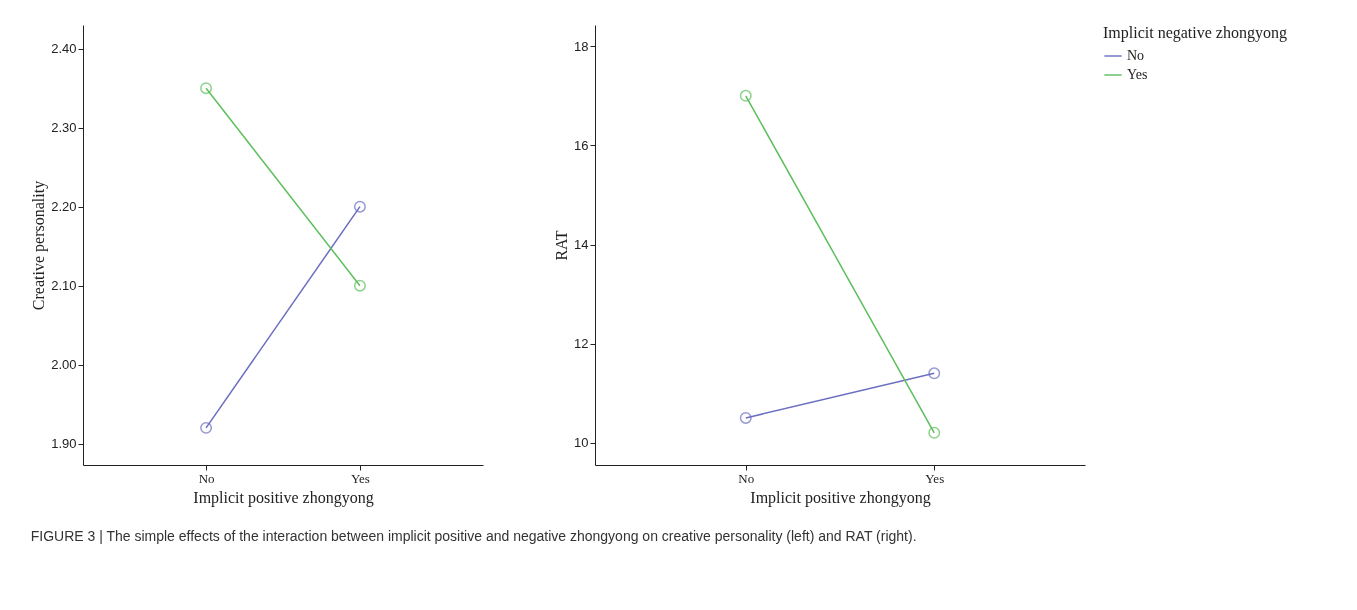  Describe the element at coordinates (581, 244) in the screenshot. I see `y-tick-label: 14` at that location.